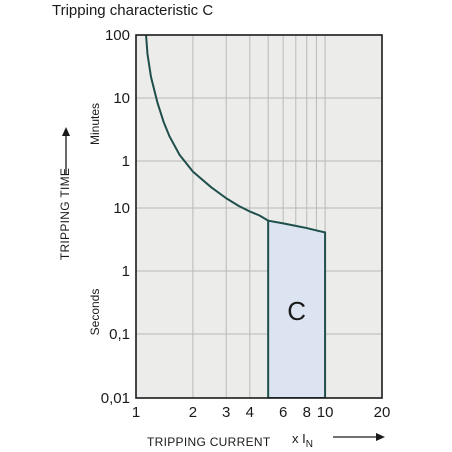 The image size is (452, 452). I want to click on x-unit-prefix: x I, so click(299, 438).